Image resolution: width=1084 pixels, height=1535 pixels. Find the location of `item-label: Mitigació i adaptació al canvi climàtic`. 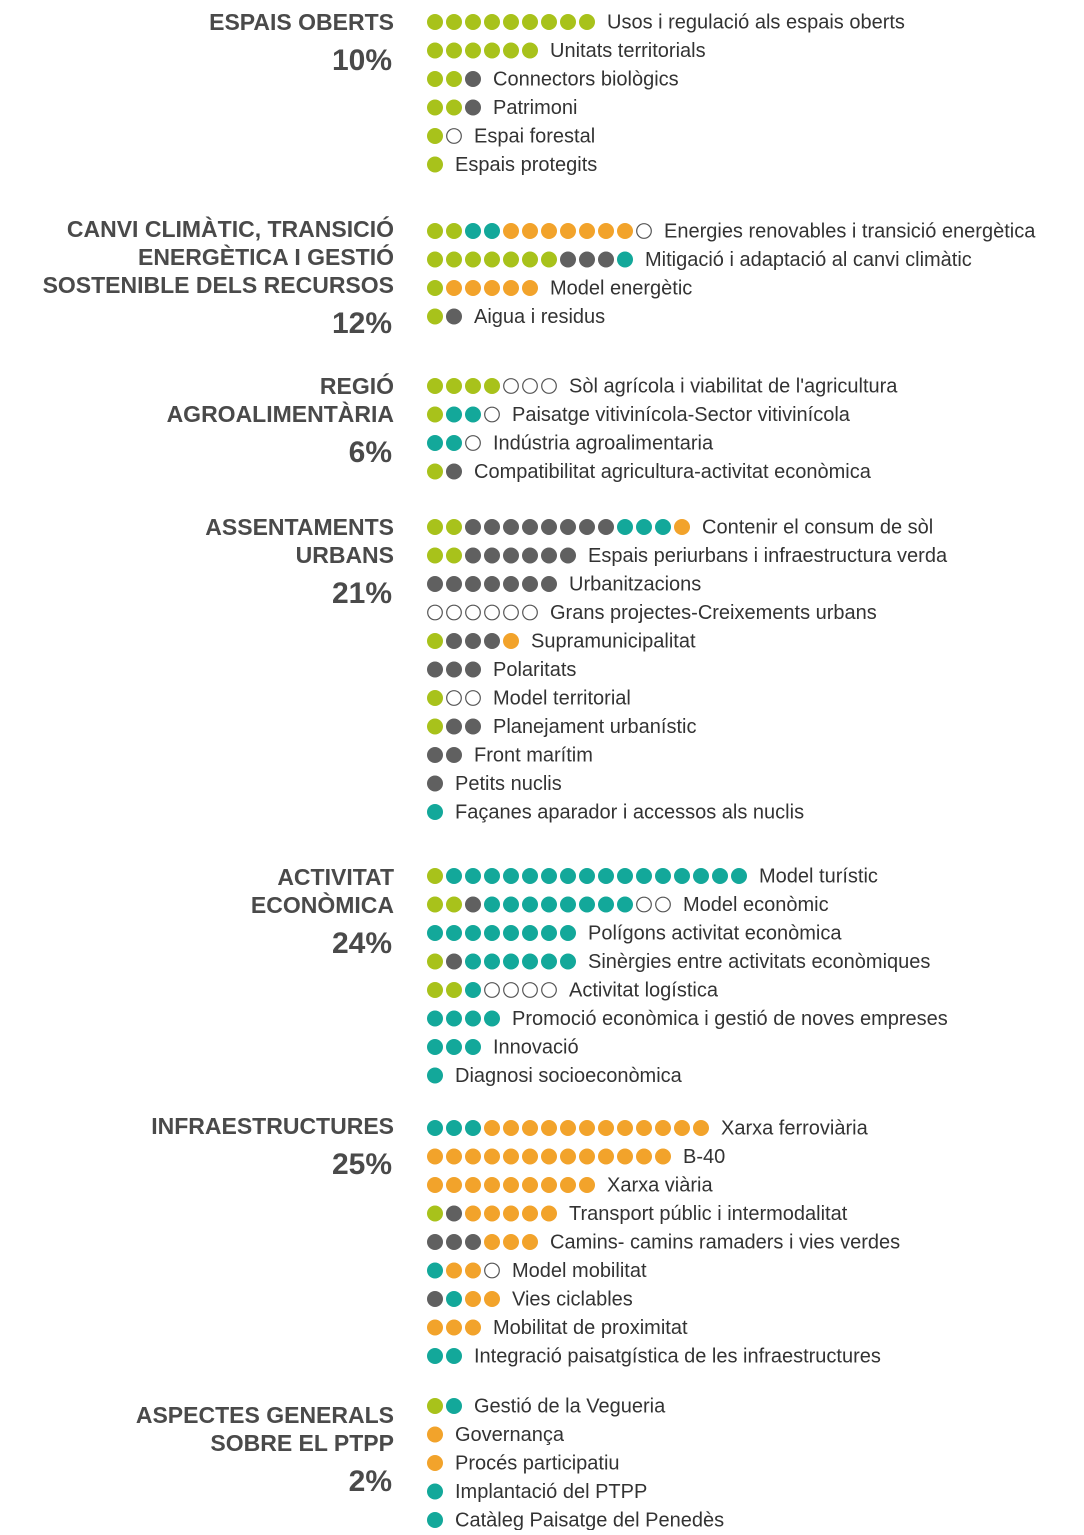

item-label: Mitigació i adaptació al canvi climàtic is located at coordinates (808, 260).